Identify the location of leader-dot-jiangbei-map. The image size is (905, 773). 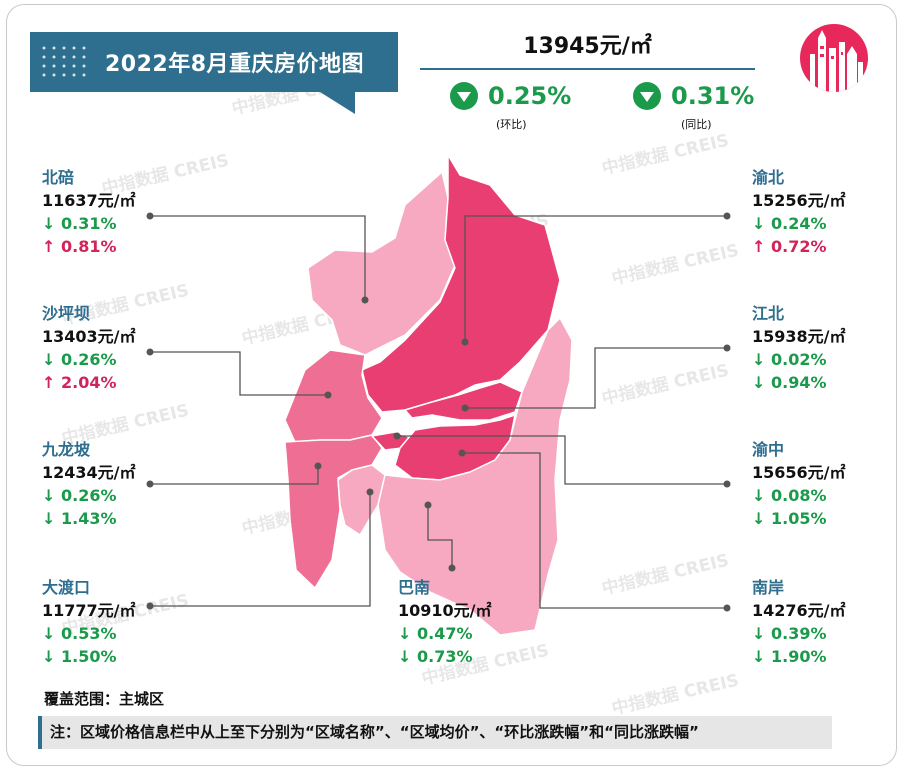
(465, 408).